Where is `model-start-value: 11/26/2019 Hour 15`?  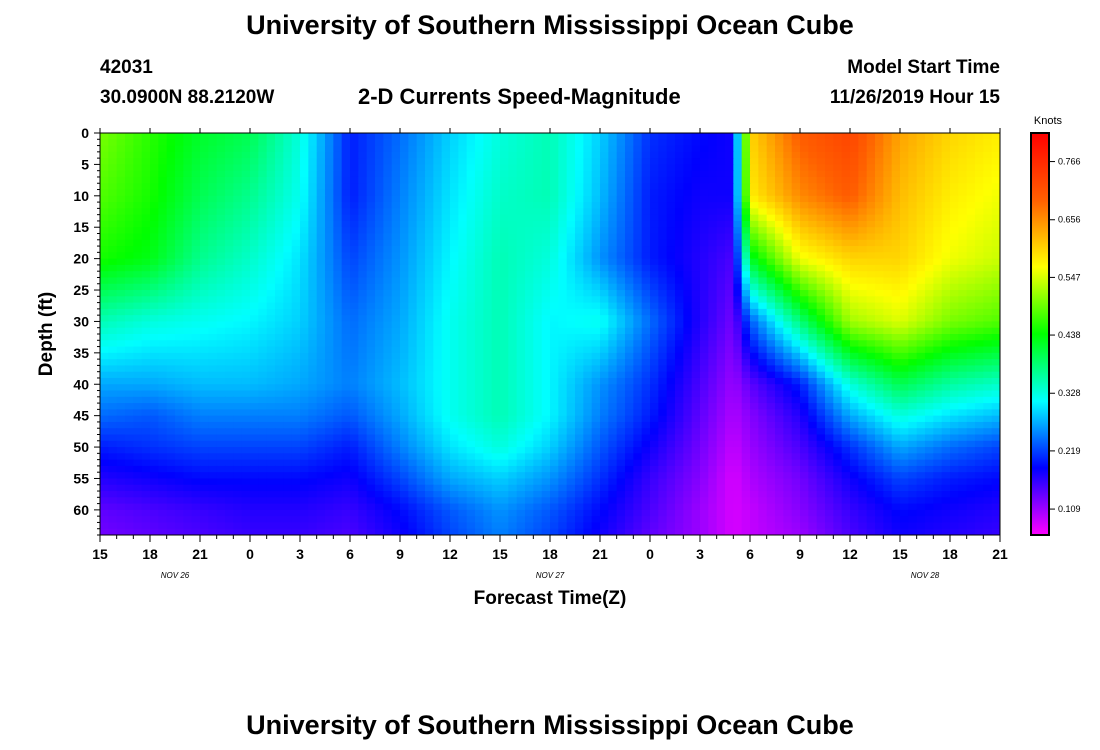
model-start-value: 11/26/2019 Hour 15 is located at coordinates (914, 97).